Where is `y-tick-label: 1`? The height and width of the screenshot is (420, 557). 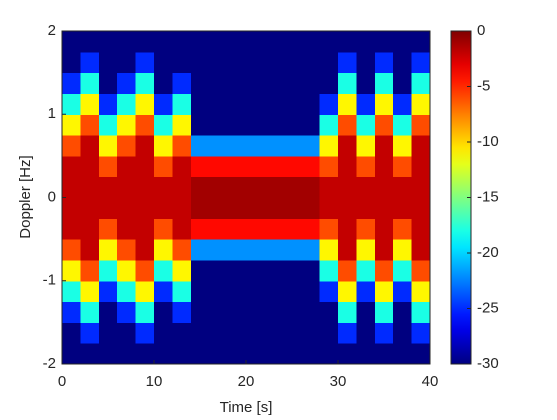 y-tick-label: 1 is located at coordinates (52, 113).